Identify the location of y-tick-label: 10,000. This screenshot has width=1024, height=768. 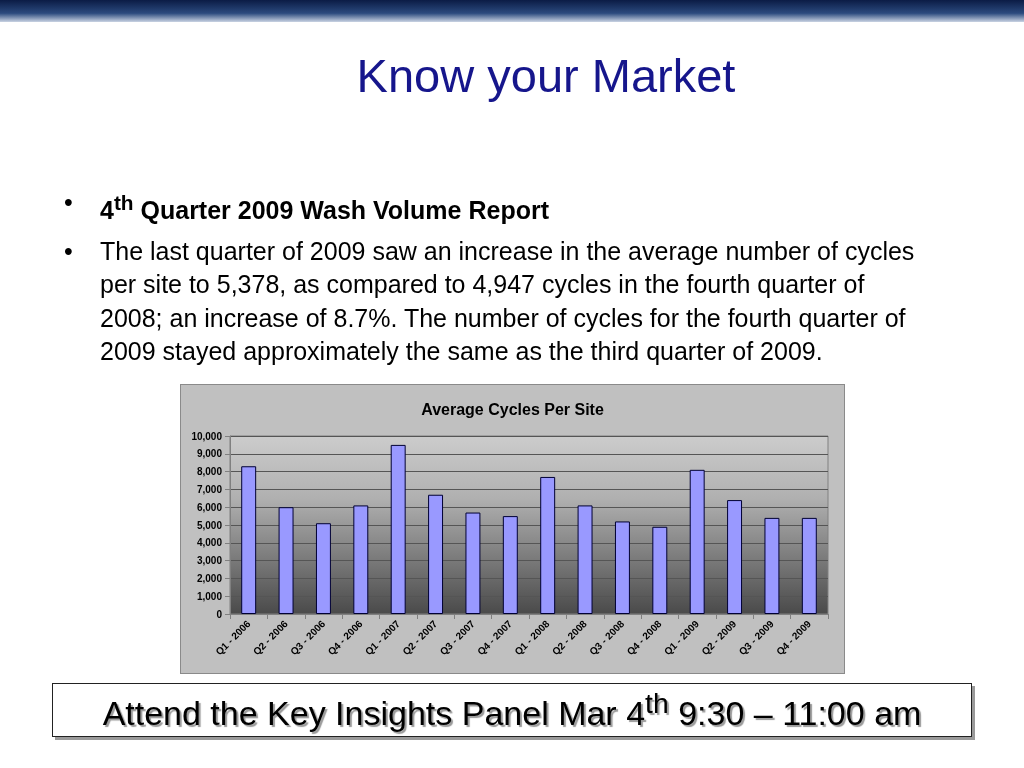
(207, 436).